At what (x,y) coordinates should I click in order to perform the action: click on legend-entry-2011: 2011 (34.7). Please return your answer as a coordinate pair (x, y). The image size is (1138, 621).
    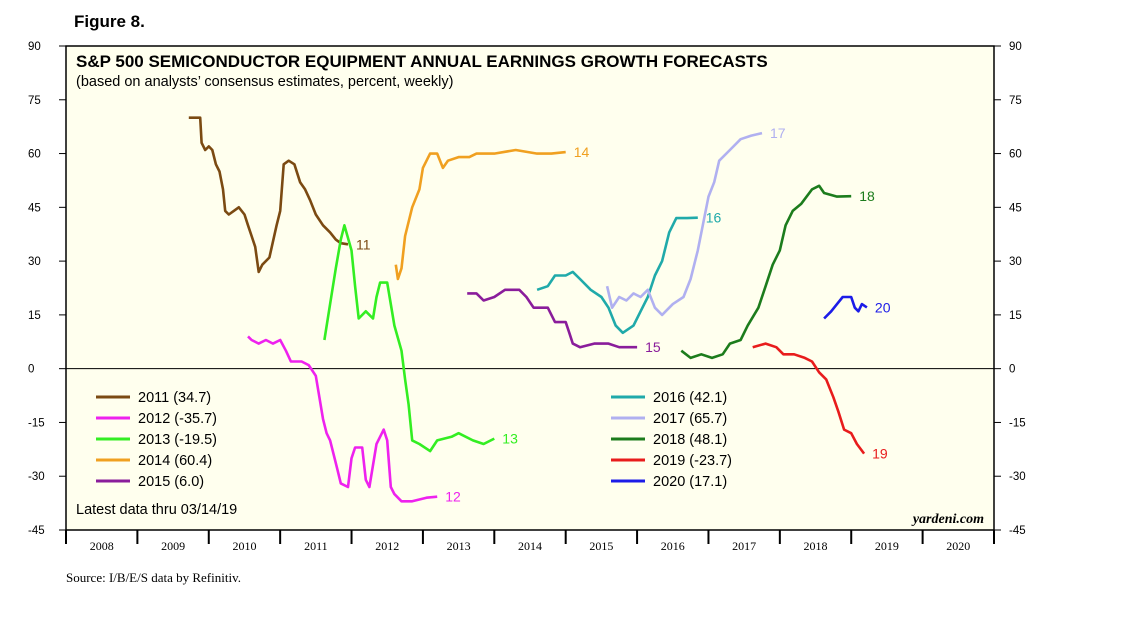
    Looking at the image, I should click on (174, 398).